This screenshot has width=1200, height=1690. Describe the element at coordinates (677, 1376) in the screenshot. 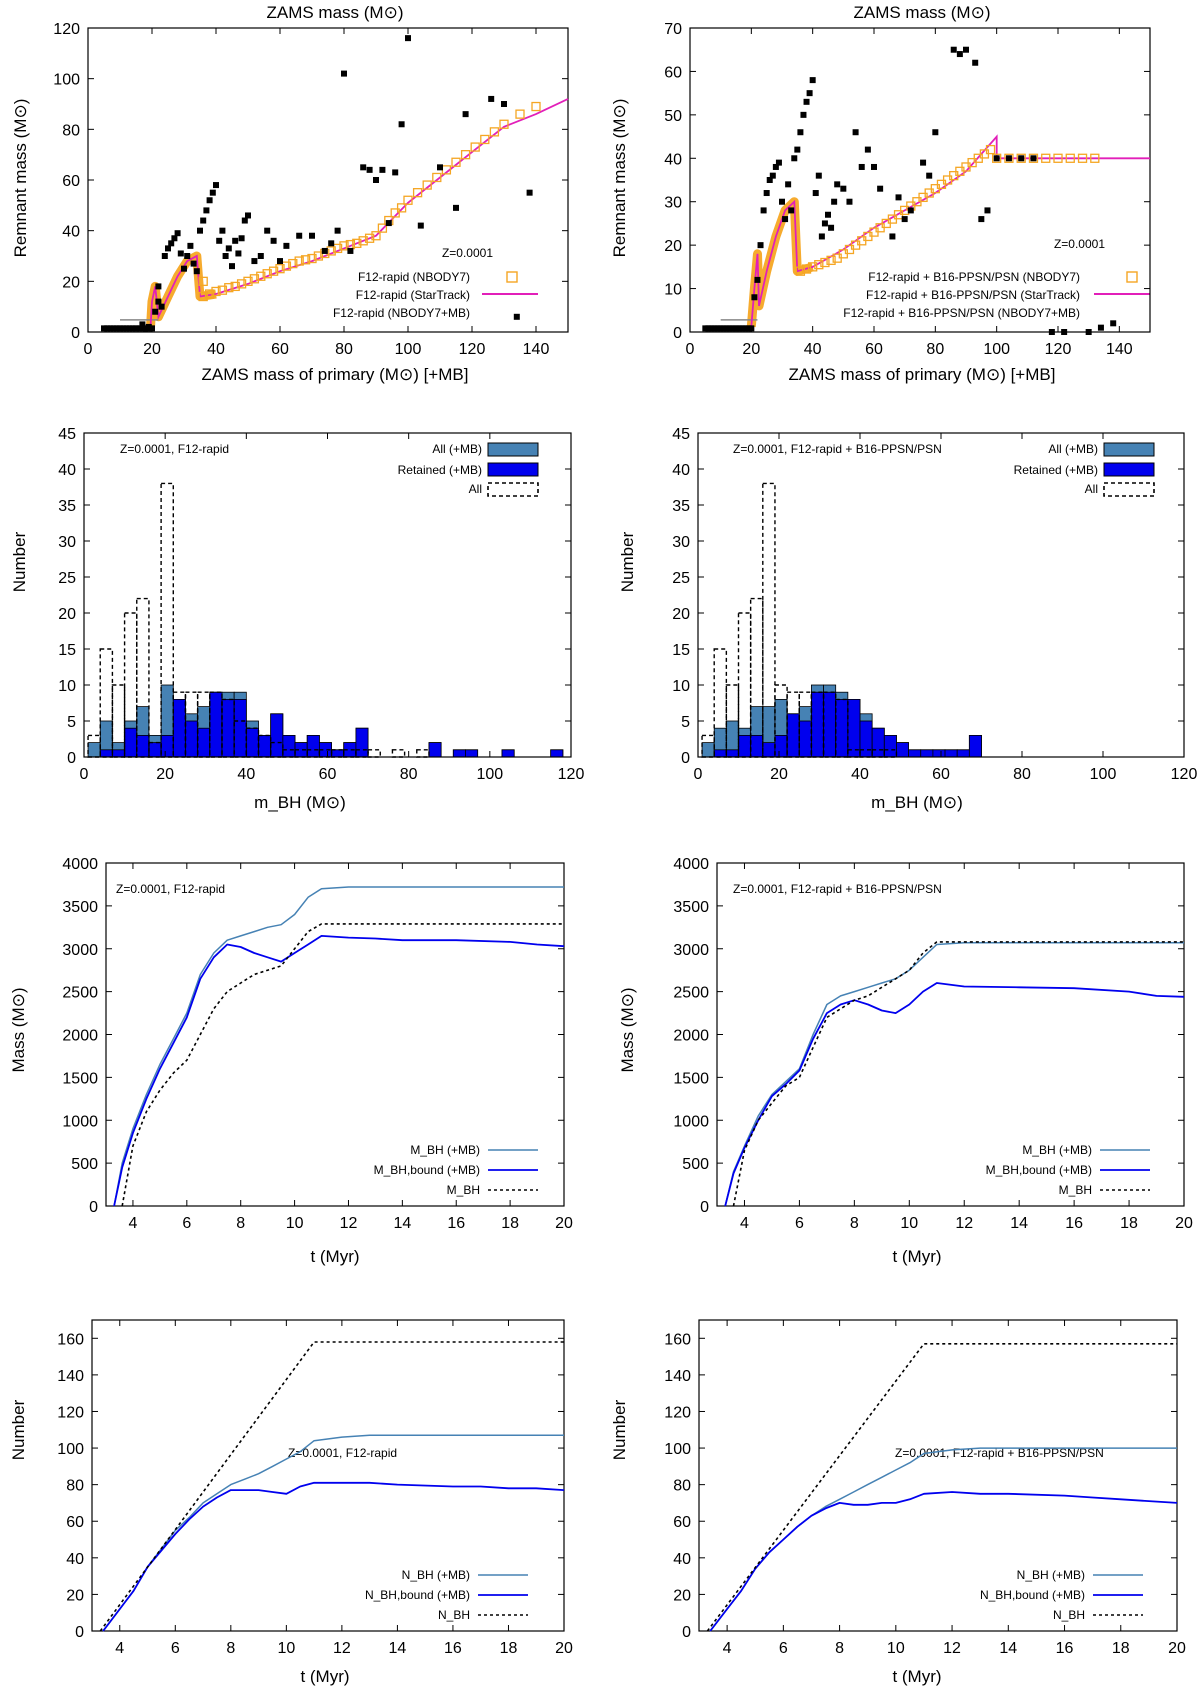

I see `y-tick-label: 140` at that location.